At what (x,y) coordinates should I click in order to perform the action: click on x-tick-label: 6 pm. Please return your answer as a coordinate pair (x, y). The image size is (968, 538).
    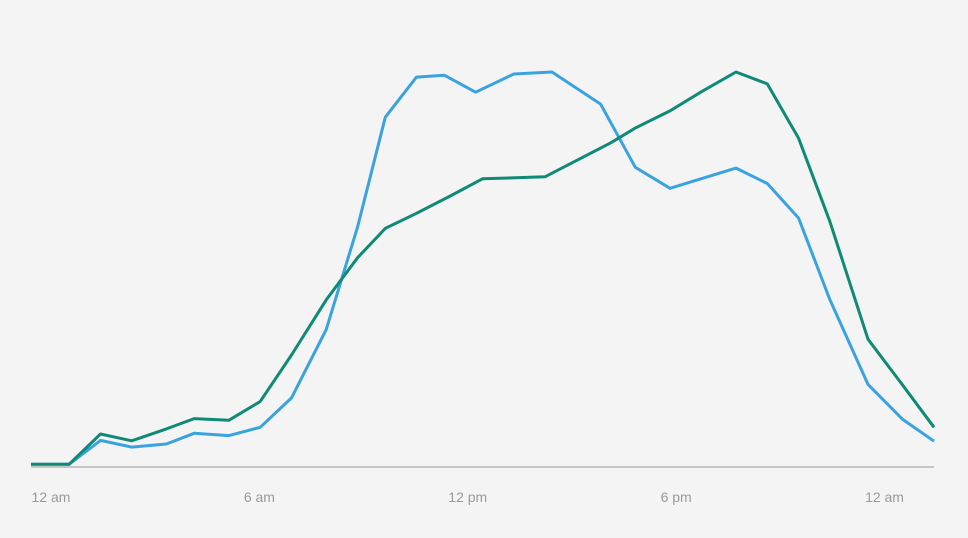
    Looking at the image, I should click on (676, 497).